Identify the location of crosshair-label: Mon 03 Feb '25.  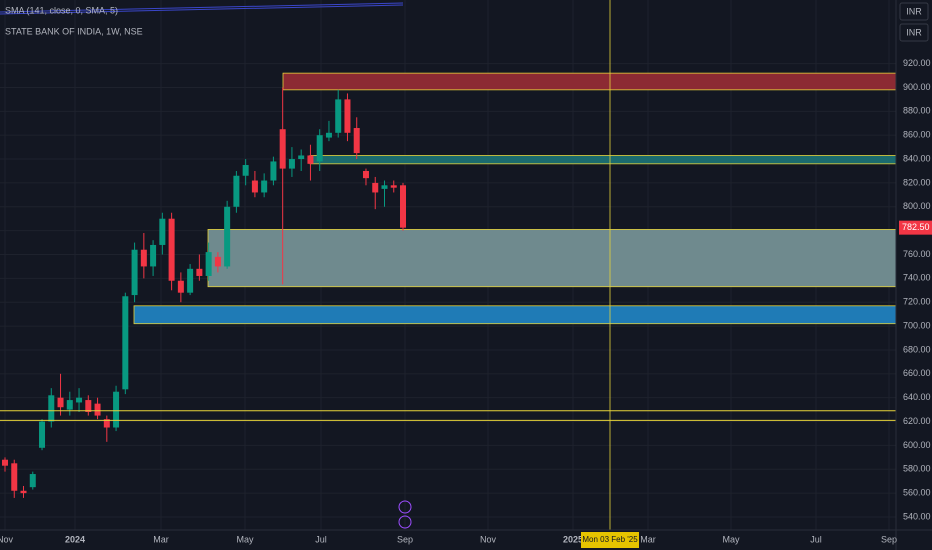
(610, 539).